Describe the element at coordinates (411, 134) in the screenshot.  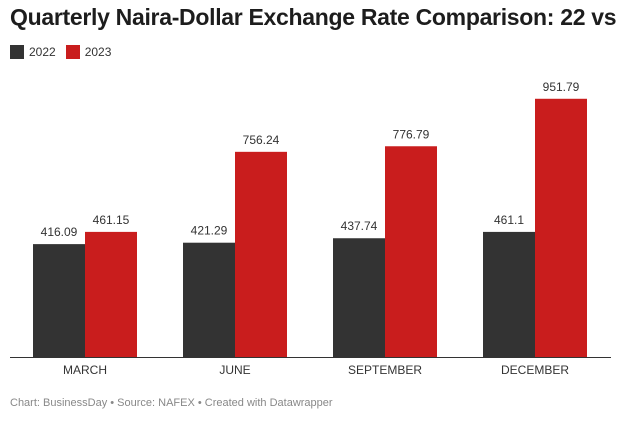
I see `data-label-2023-september: 776.79` at that location.